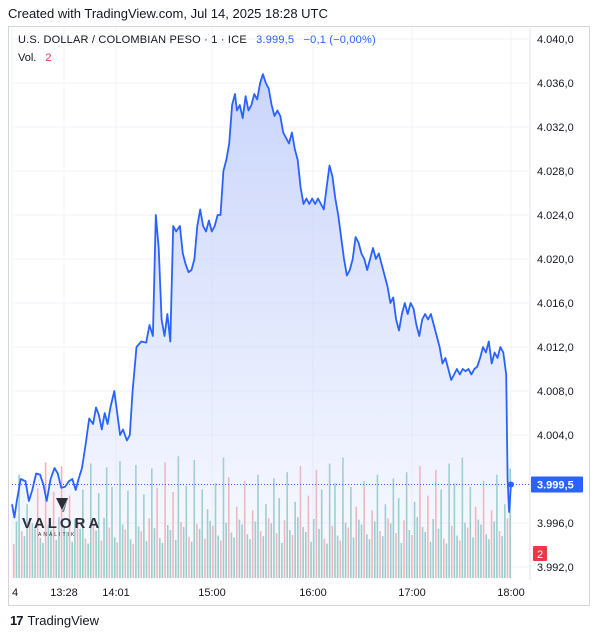 The height and width of the screenshot is (639, 598). Describe the element at coordinates (555, 216) in the screenshot. I see `y-tick-label-4: 4.024,0` at that location.